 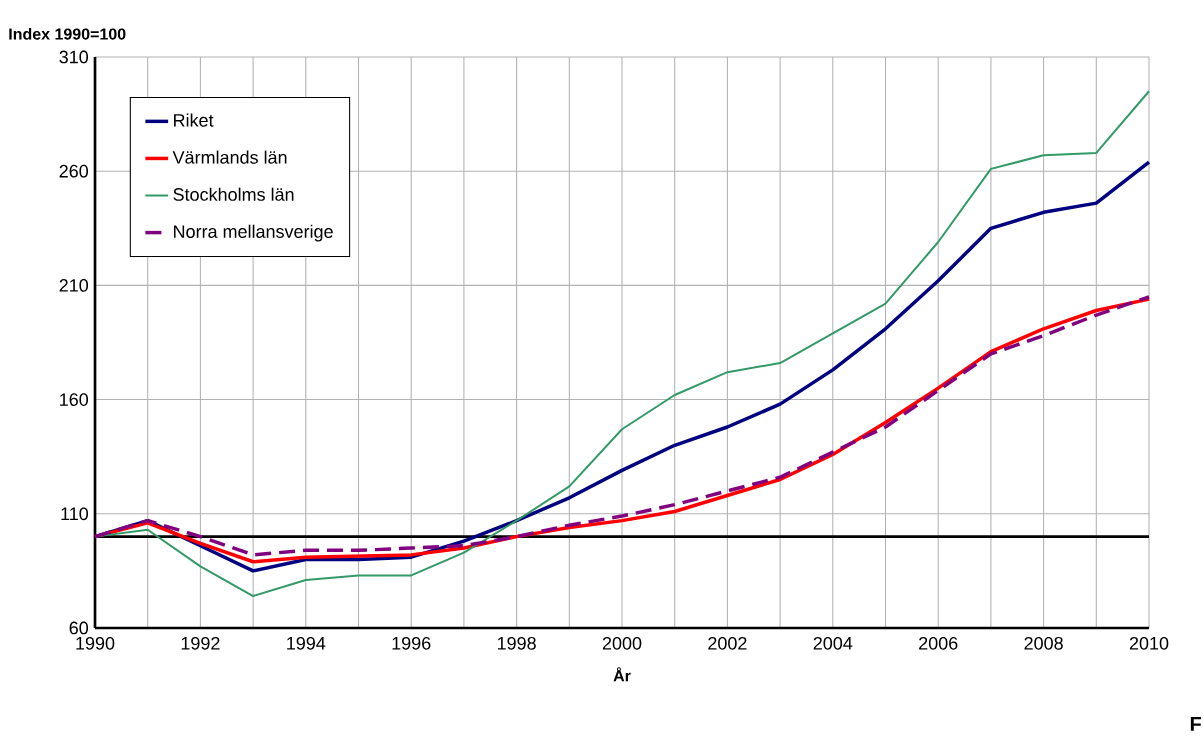 I want to click on y-tick-label: 310, so click(x=74, y=57).